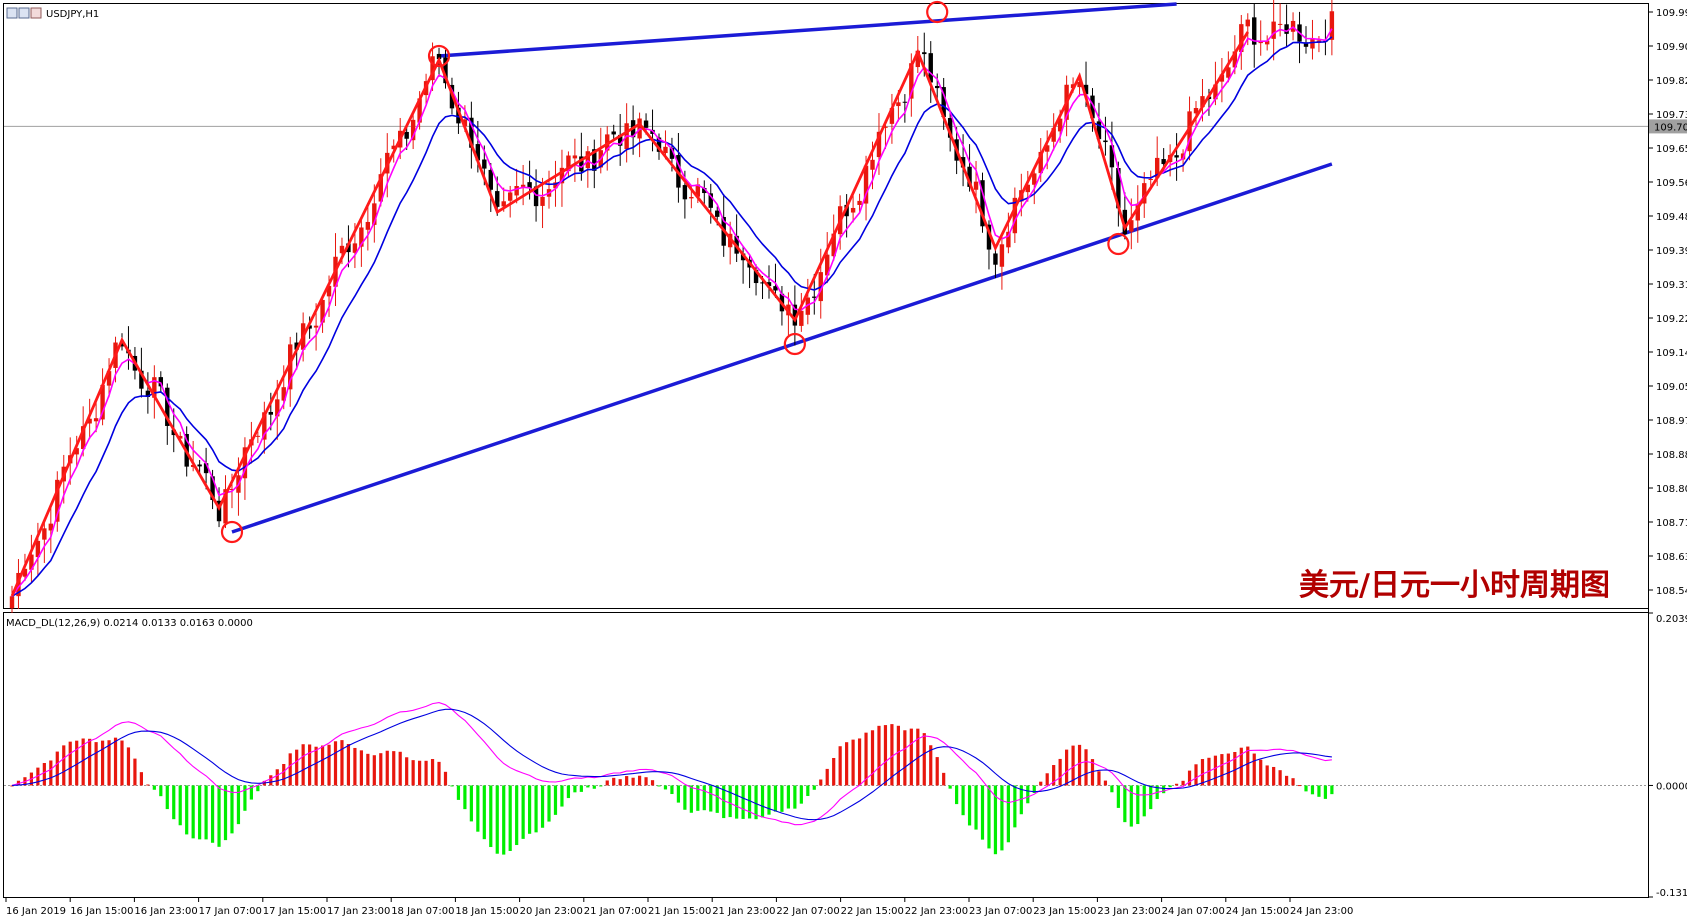 The width and height of the screenshot is (1687, 920). What do you see at coordinates (1671, 47) in the screenshot?
I see `price-tick-label: 109.905` at bounding box center [1671, 47].